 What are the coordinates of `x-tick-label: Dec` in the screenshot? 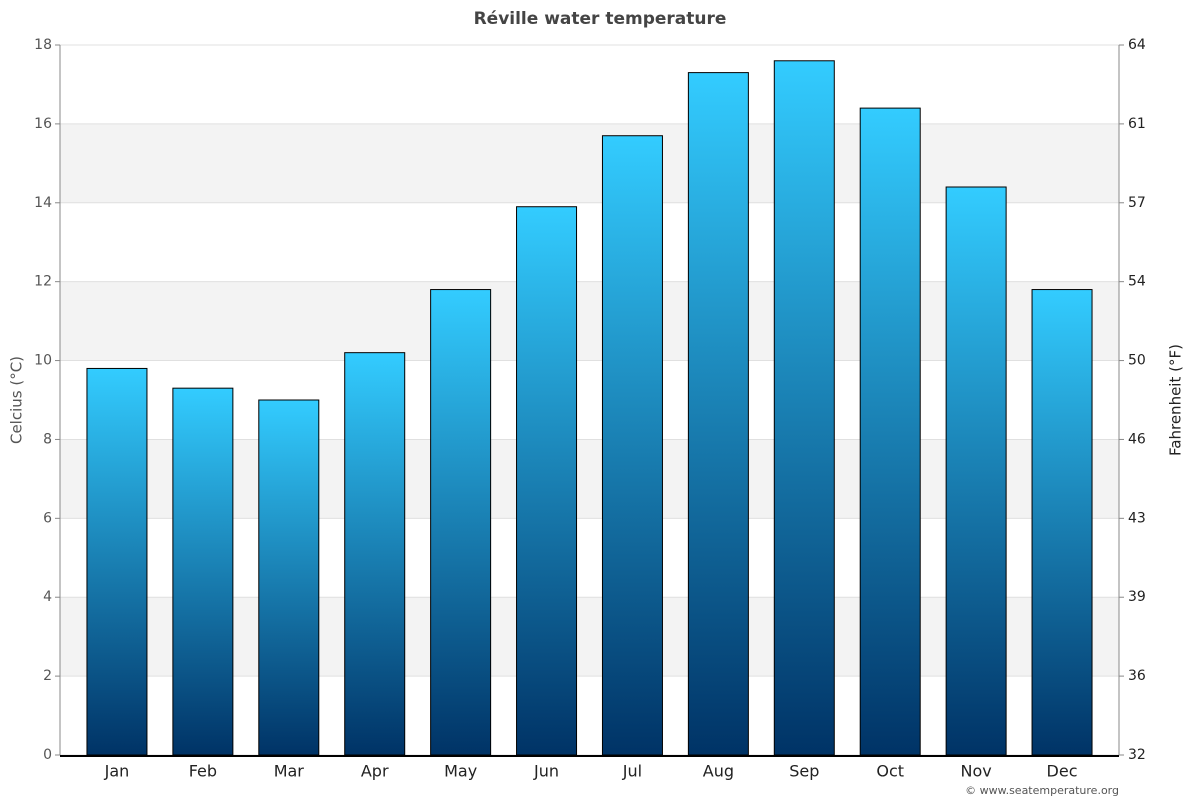 It's located at (1062, 771).